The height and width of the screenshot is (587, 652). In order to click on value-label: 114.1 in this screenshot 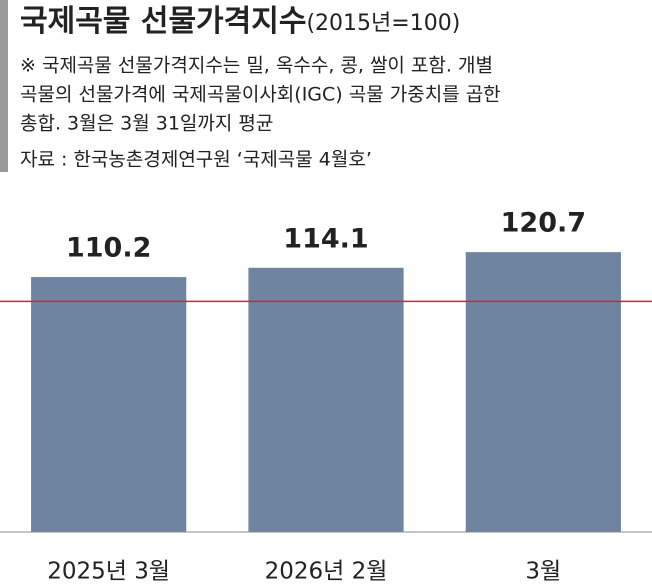, I will do `click(325, 238)`.